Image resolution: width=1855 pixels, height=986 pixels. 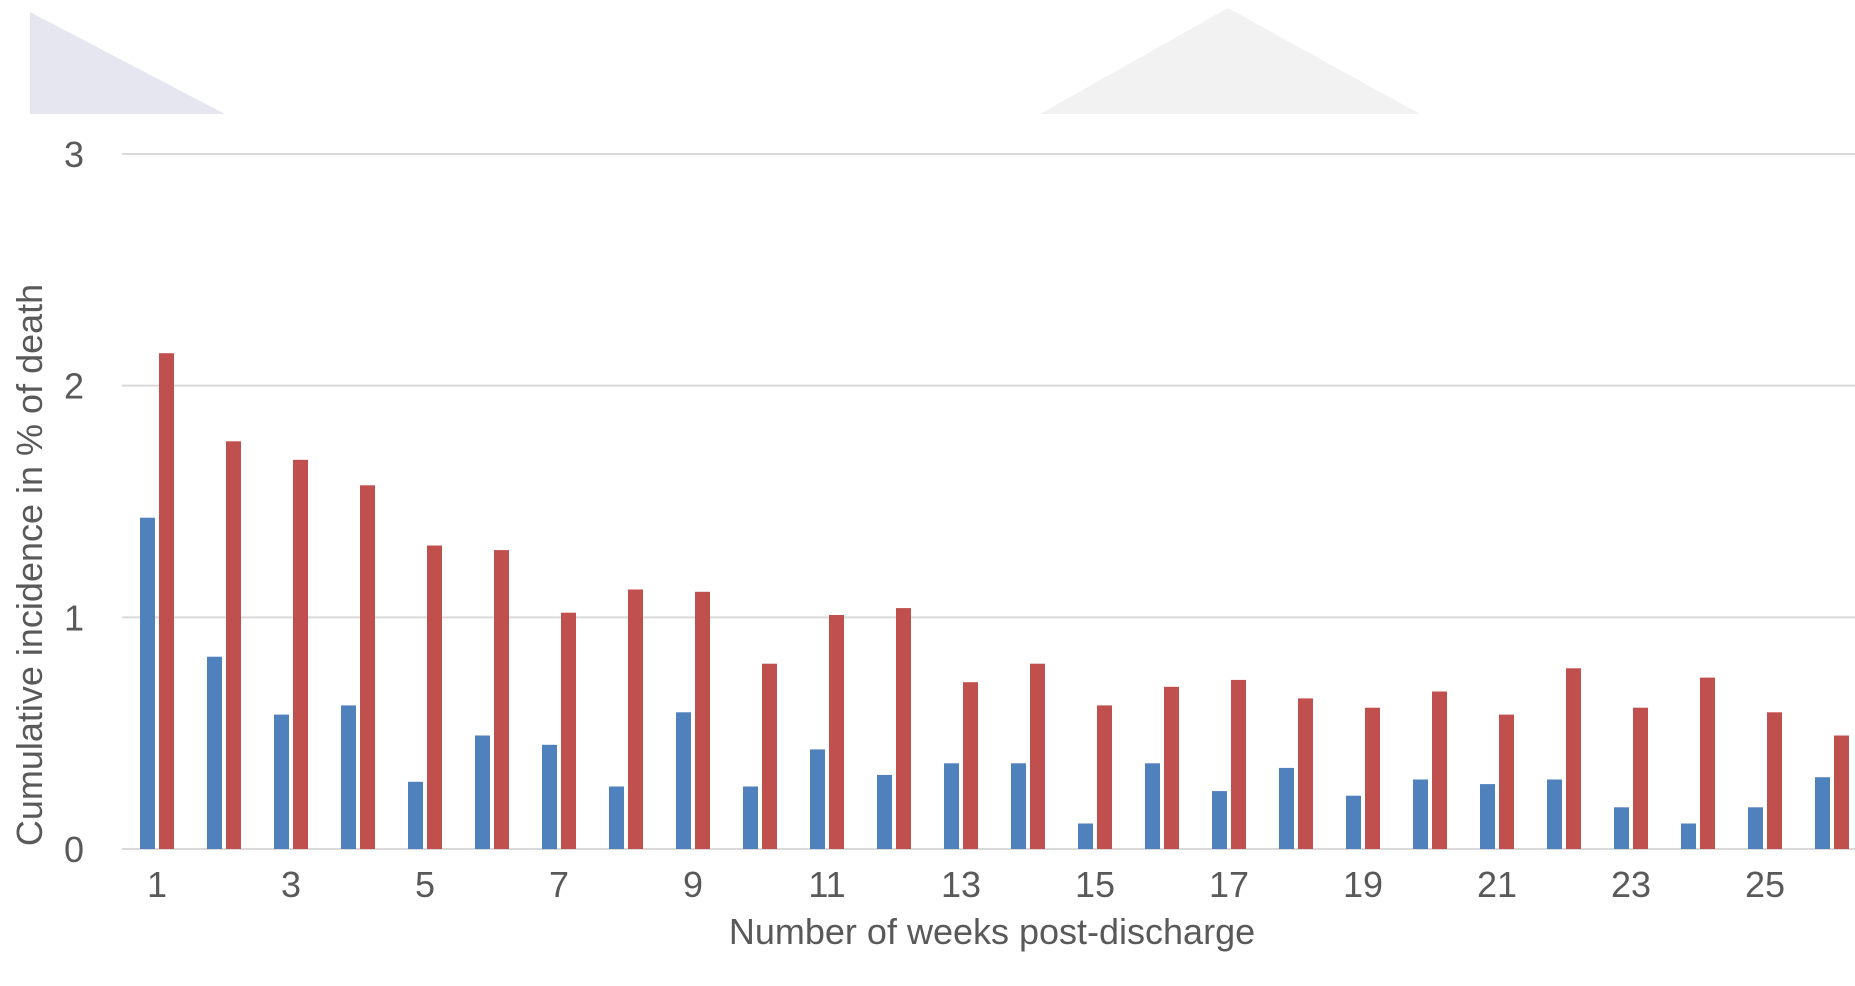 What do you see at coordinates (1229, 884) in the screenshot?
I see `x-tick-label: 17` at bounding box center [1229, 884].